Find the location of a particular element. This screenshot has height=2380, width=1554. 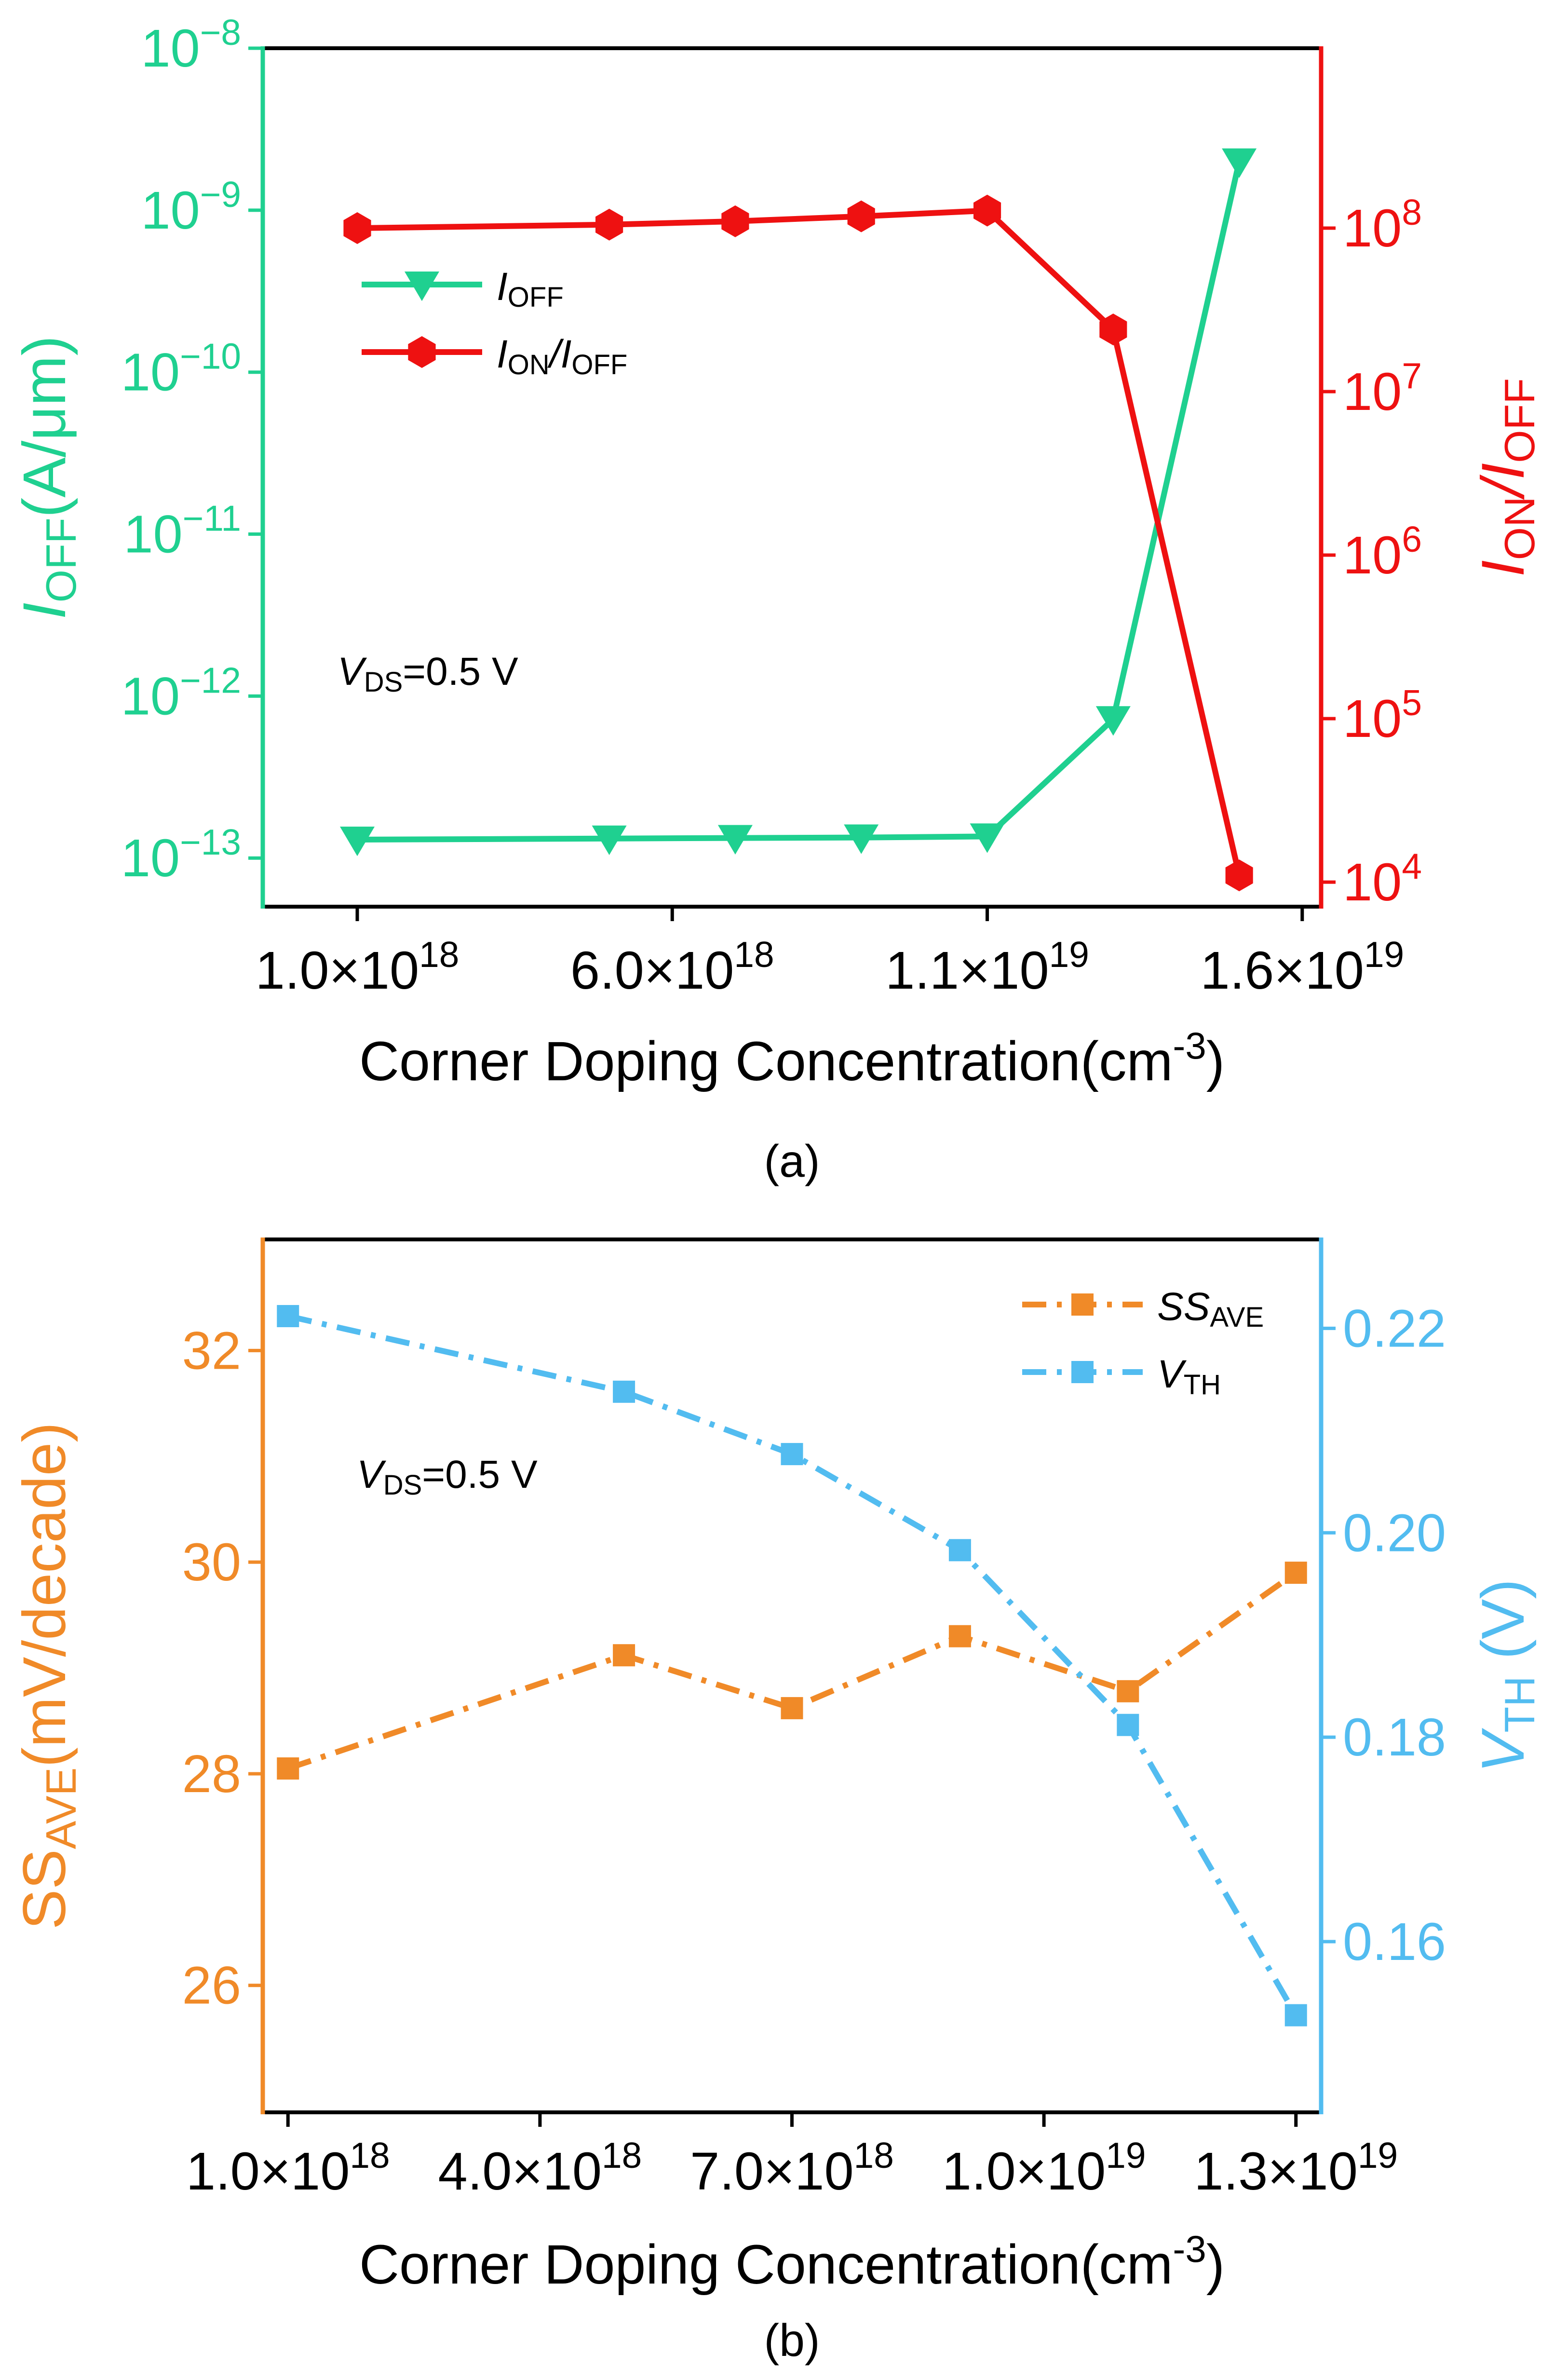

x-tick-label: 1.1×10¹⁹ is located at coordinates (987, 967).